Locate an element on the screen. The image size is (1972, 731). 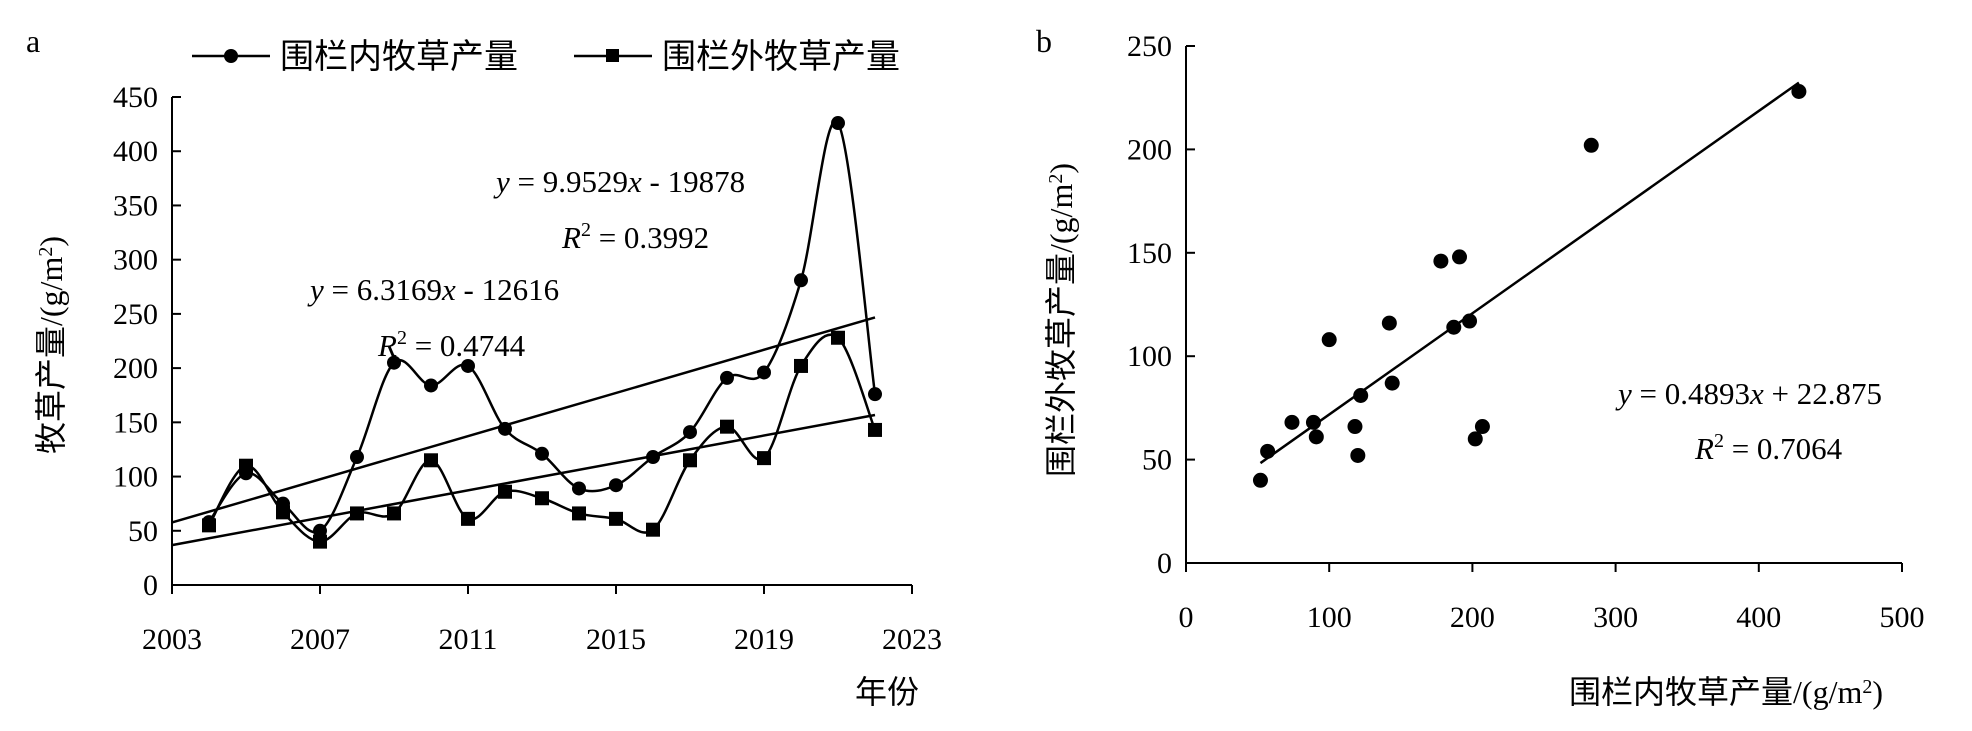
y-tick-label-a: 150 is located at coordinates (135, 422).